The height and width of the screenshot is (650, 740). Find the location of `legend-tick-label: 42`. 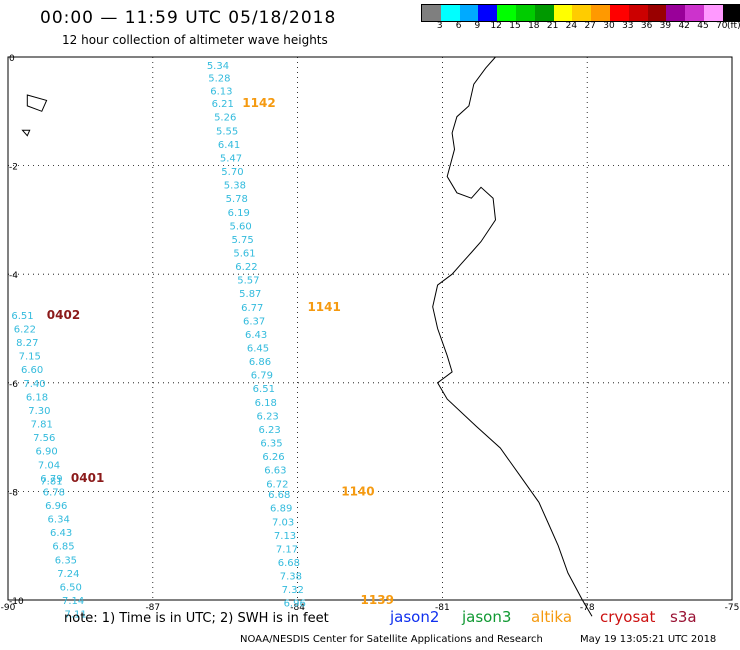

legend-tick-label: 42 is located at coordinates (684, 26).